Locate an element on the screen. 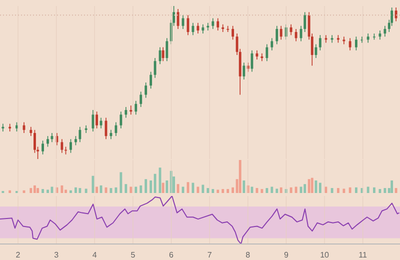 The image size is (400, 260). x-tick-label: 7 is located at coordinates (209, 255).